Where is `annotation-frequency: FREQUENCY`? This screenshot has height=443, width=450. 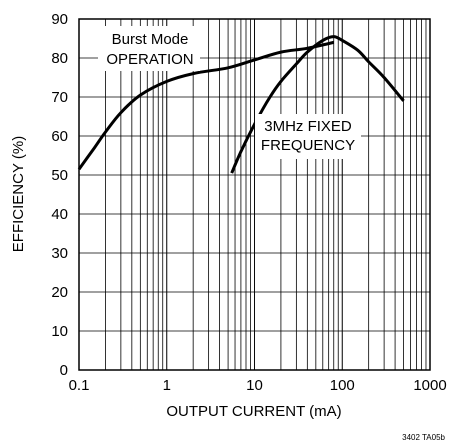 annotation-frequency: FREQUENCY is located at coordinates (308, 145).